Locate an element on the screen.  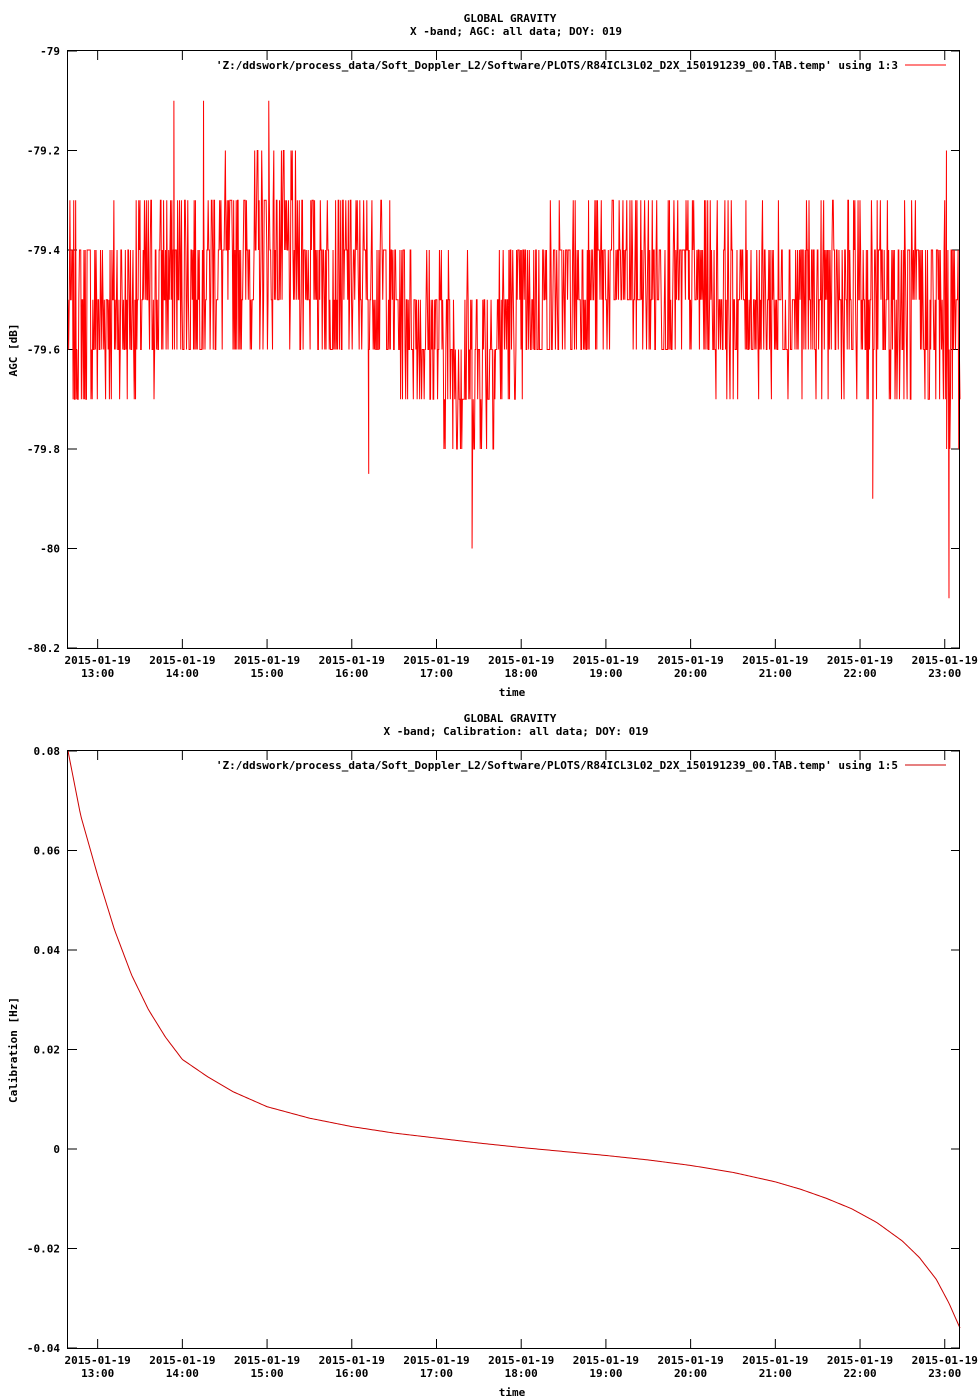
y-tick-label: 0.06 is located at coordinates (47, 851).